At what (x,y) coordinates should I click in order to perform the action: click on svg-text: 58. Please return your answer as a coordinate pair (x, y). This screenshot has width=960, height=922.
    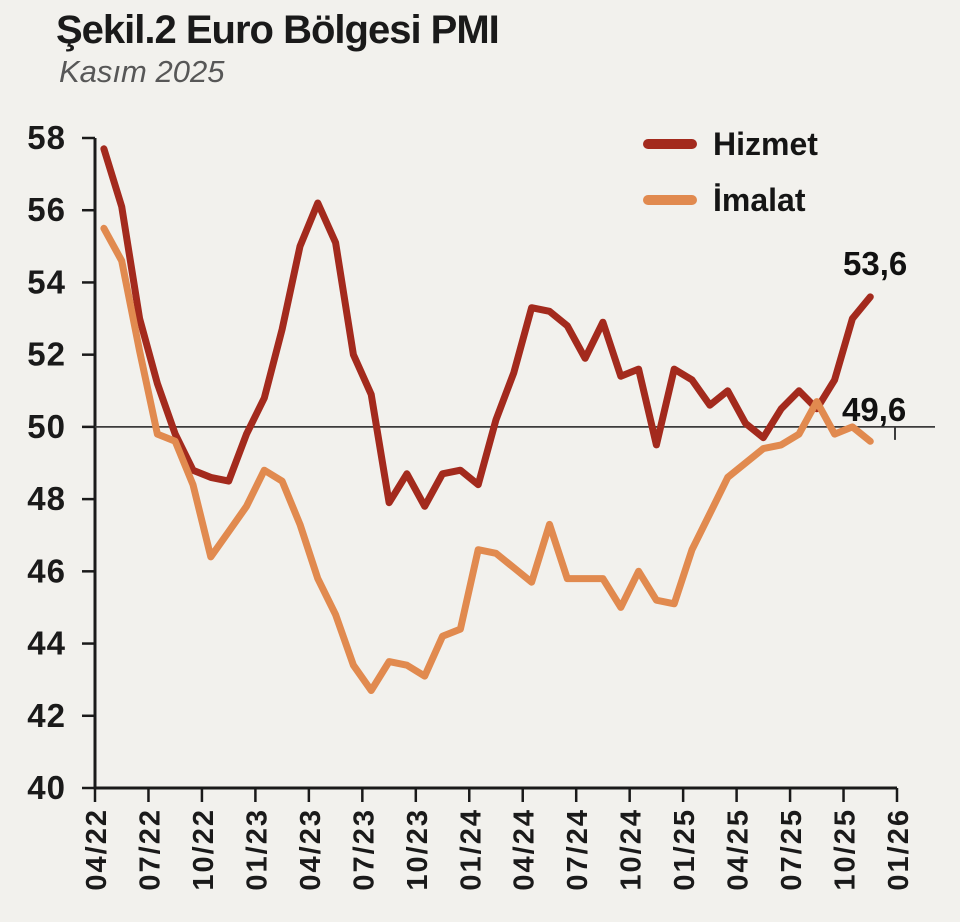
    Looking at the image, I should click on (46, 137).